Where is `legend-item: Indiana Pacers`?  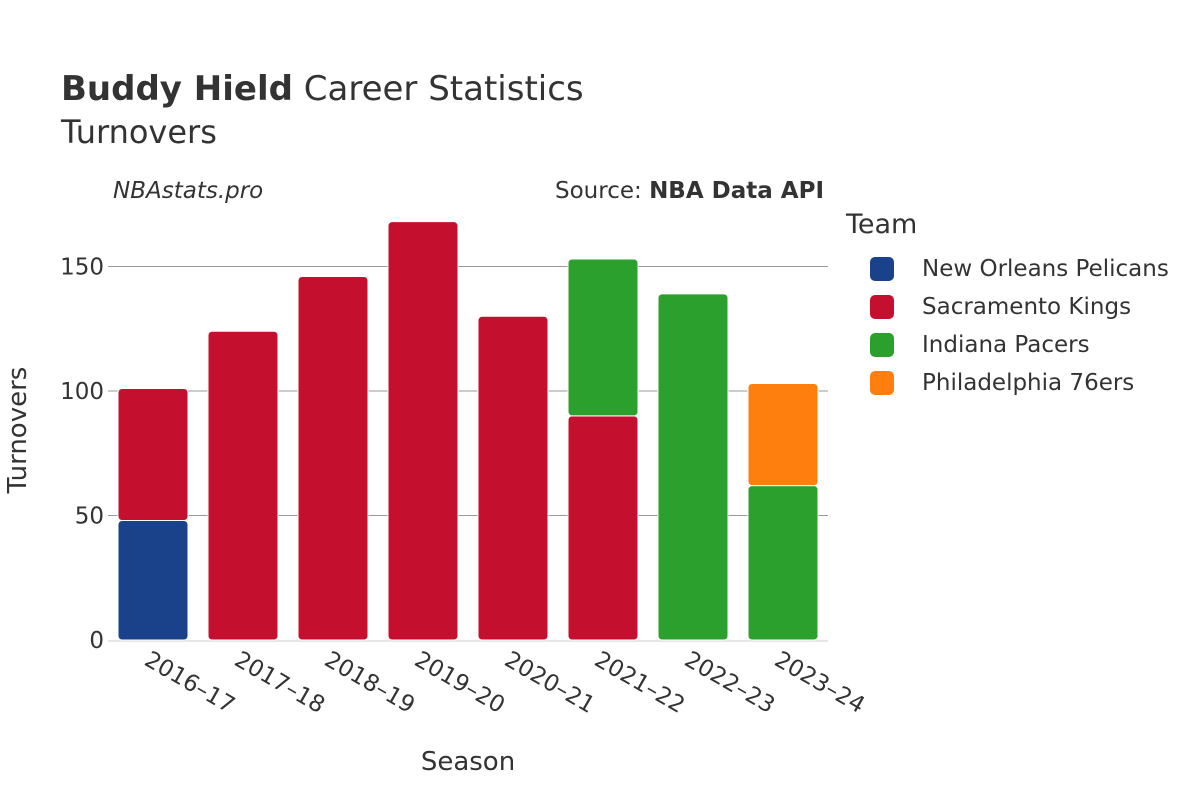 legend-item: Indiana Pacers is located at coordinates (1019, 345).